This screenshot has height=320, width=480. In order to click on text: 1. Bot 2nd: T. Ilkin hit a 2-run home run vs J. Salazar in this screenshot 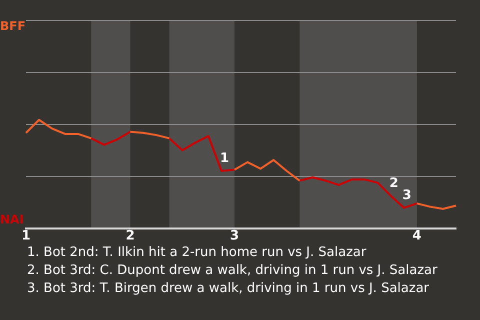, I will do `click(197, 253)`.